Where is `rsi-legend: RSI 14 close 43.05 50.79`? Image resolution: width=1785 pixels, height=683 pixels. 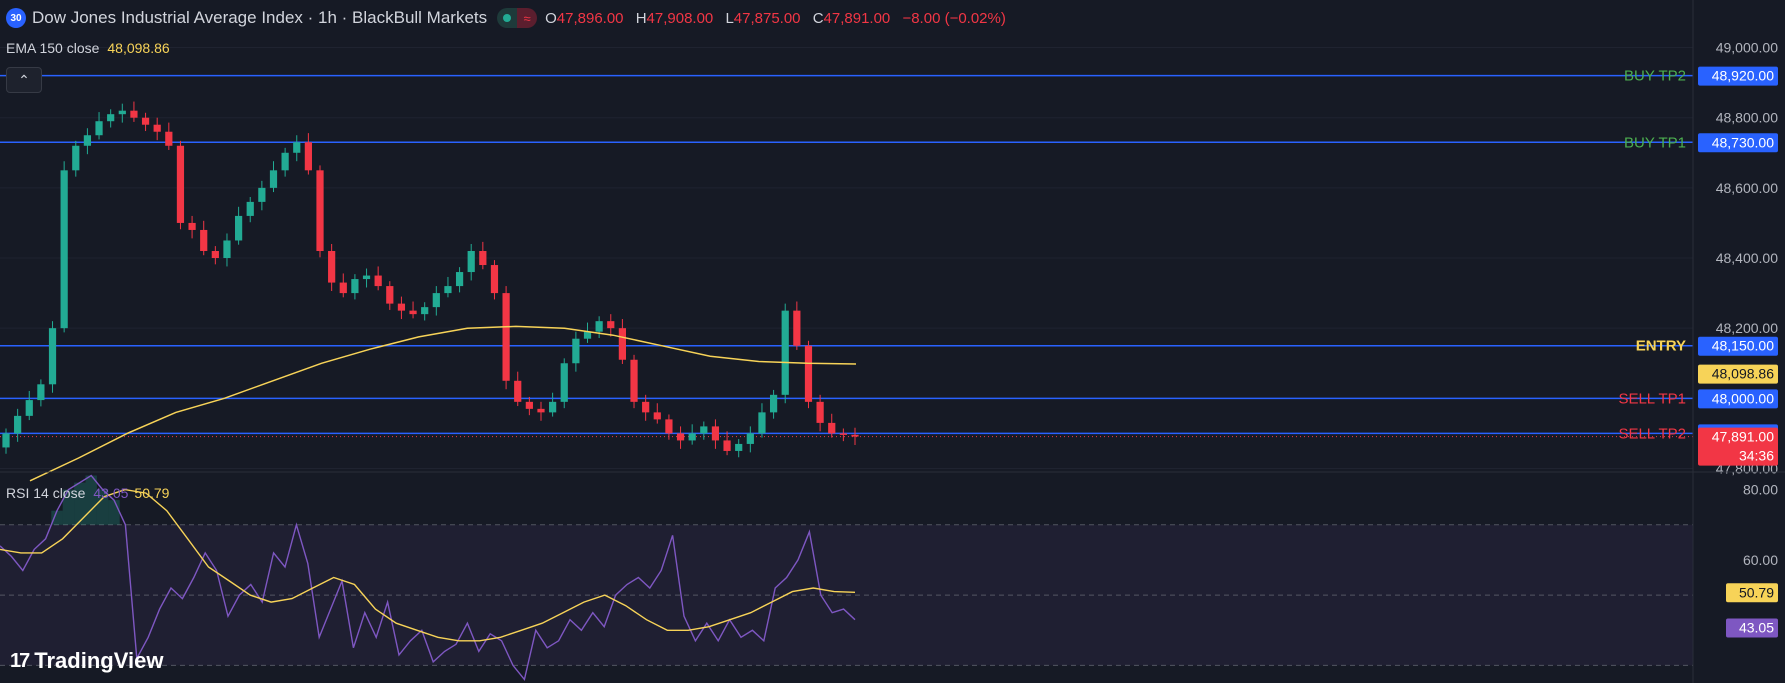
rsi-legend: RSI 14 close 43.05 50.79 is located at coordinates (87, 493).